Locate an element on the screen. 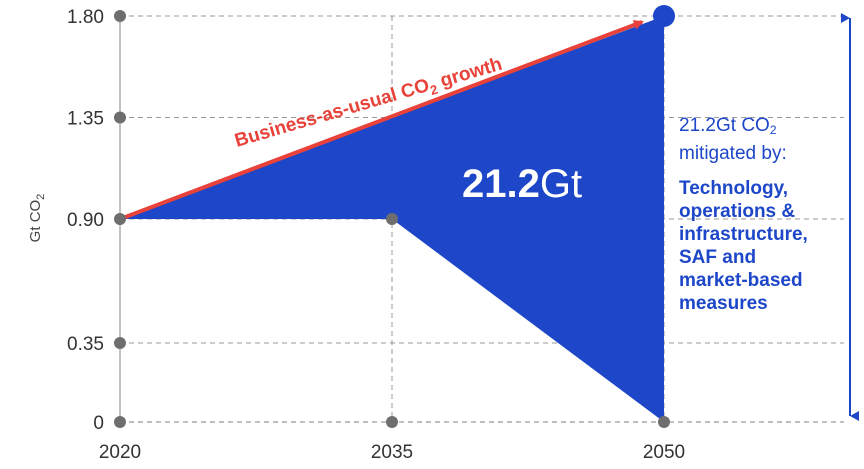 The width and height of the screenshot is (864, 469). y-tick-label: 0.90 is located at coordinates (85, 220).